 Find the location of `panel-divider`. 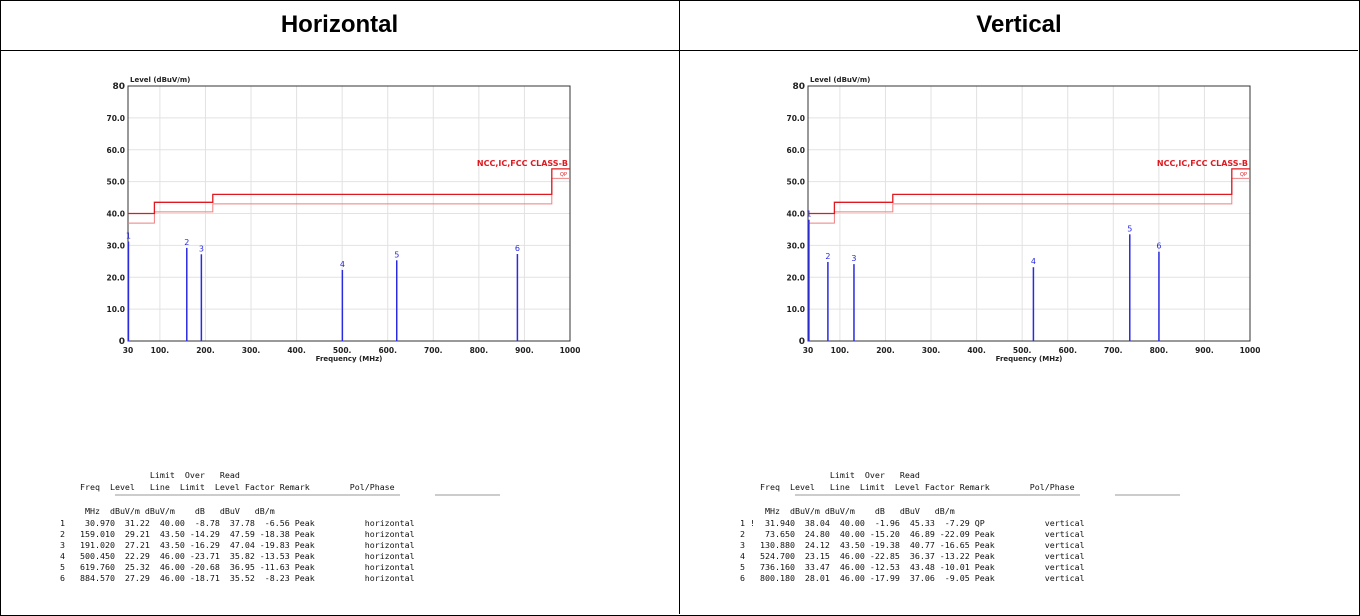

panel-divider is located at coordinates (679, 307).